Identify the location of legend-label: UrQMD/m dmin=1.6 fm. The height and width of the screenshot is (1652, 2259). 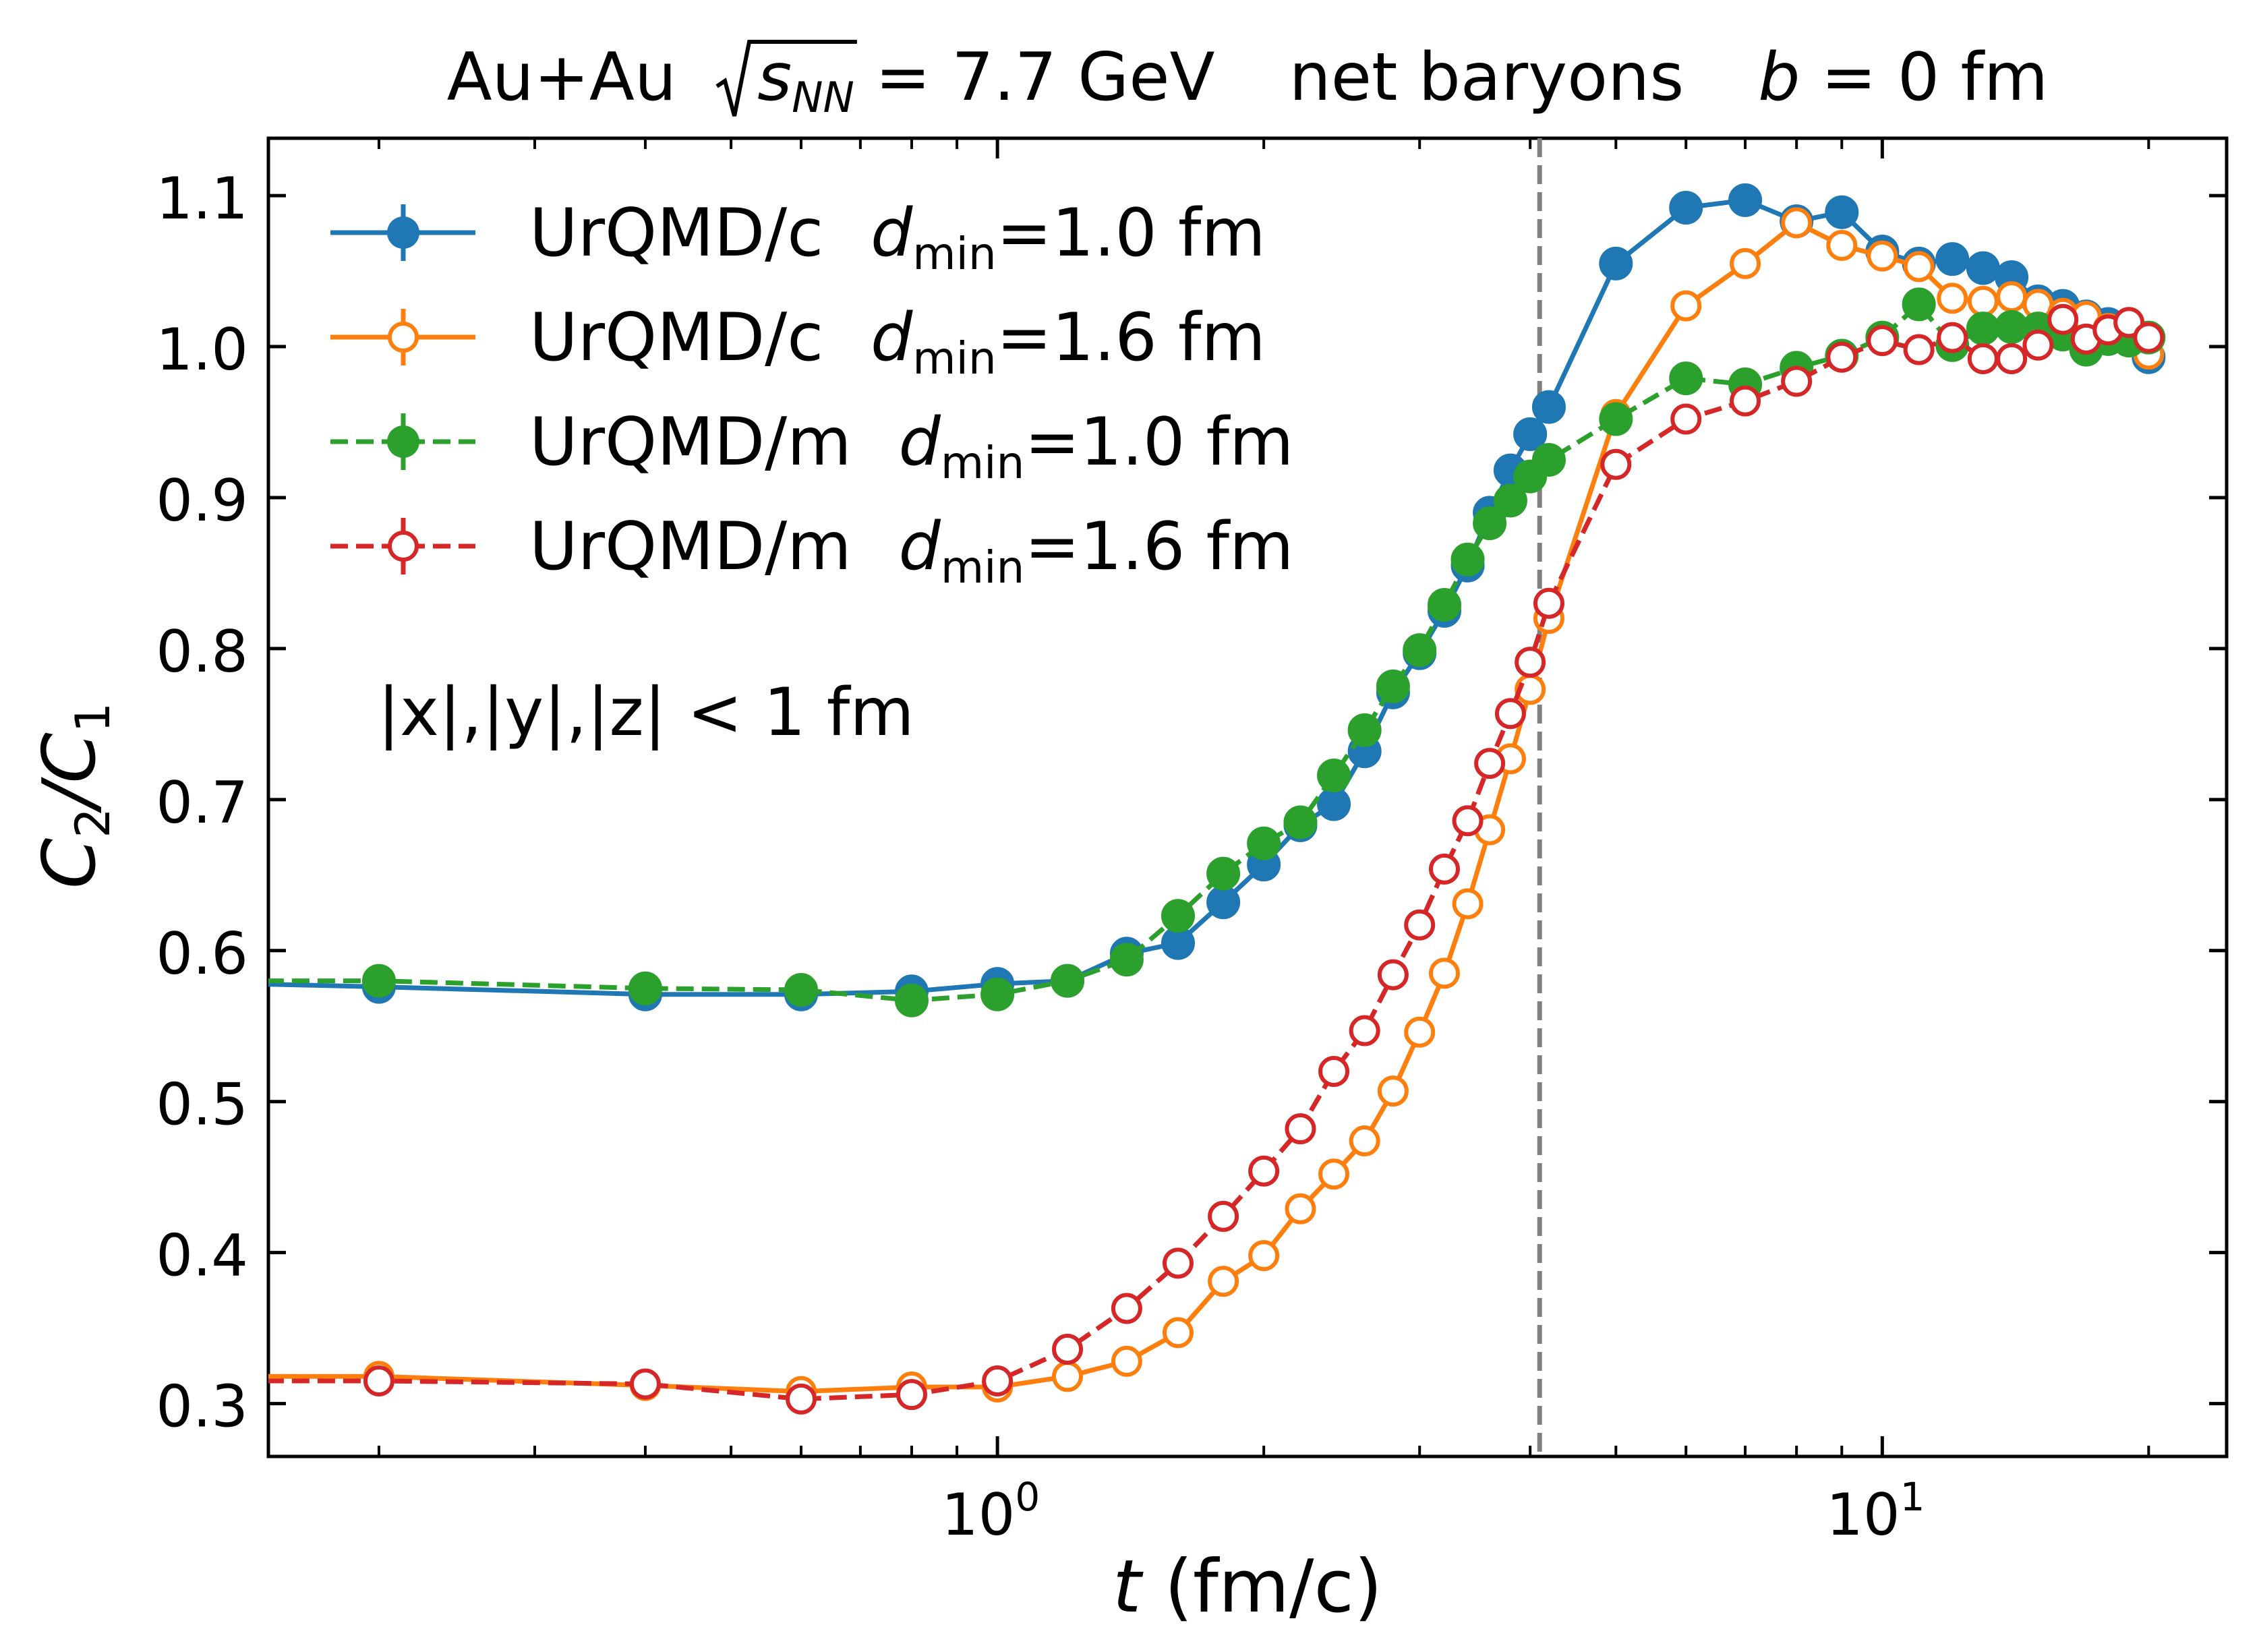
(911, 550).